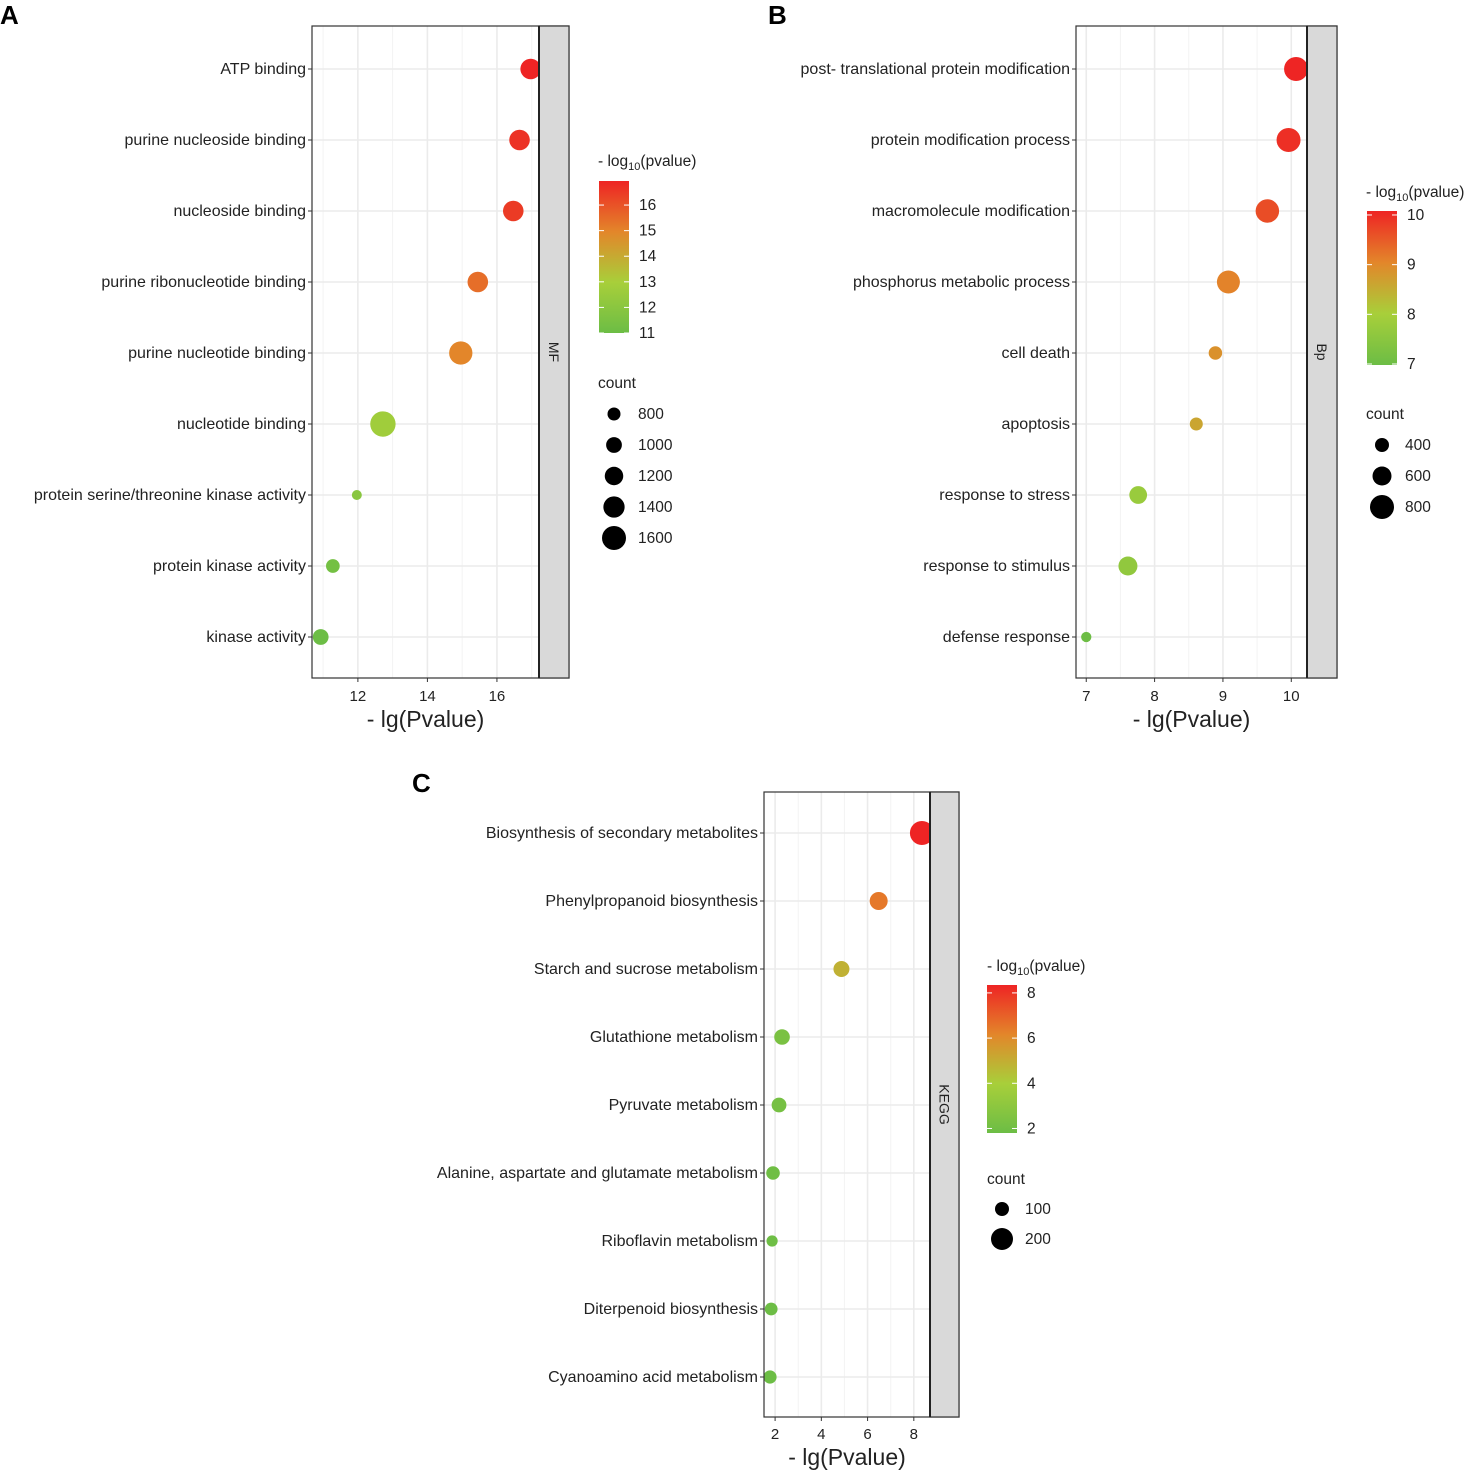 Image resolution: width=1478 pixels, height=1470 pixels. Describe the element at coordinates (1411, 364) in the screenshot. I see `colorbar-tick-label: 7` at that location.